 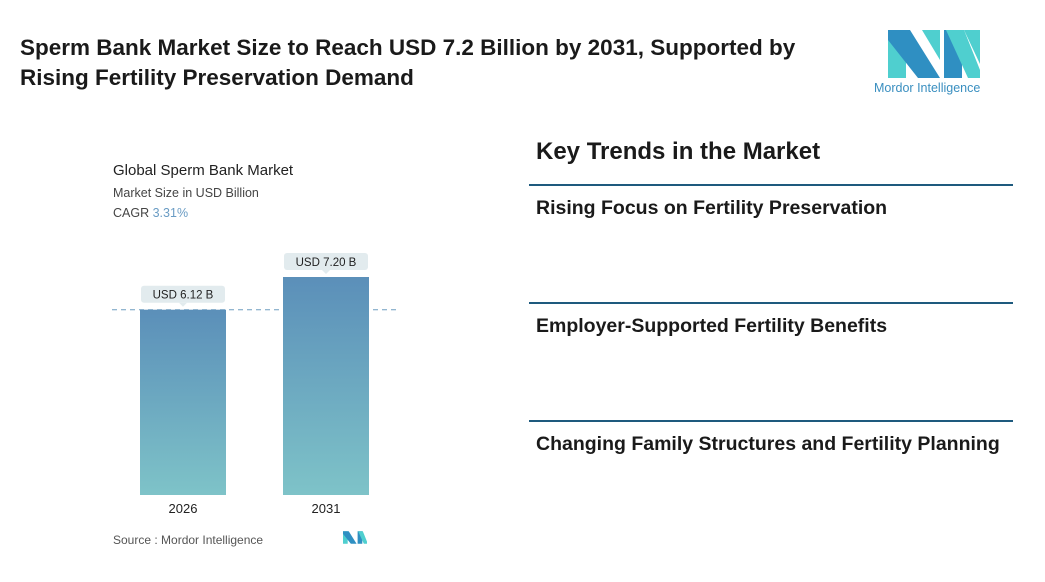 I want to click on data-label: USD 6.12 B, so click(x=183, y=296).